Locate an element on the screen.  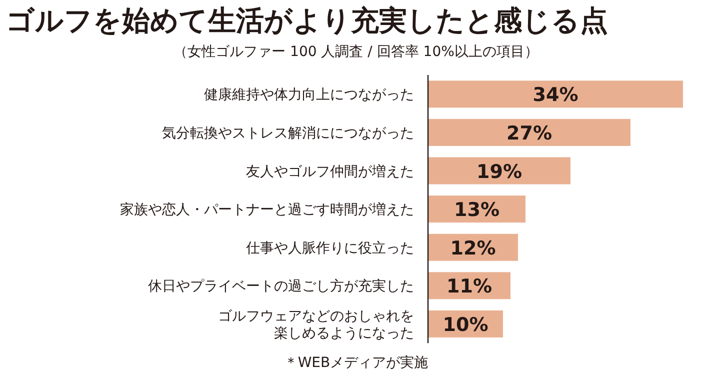
data-label: 34% is located at coordinates (555, 95).